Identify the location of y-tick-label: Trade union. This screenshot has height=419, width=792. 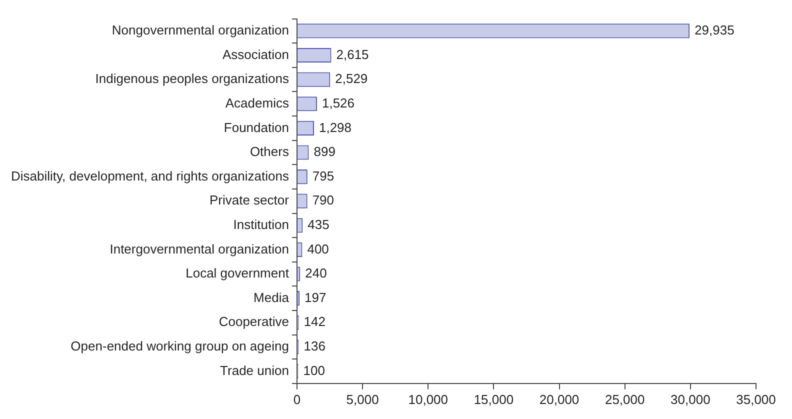
(254, 370).